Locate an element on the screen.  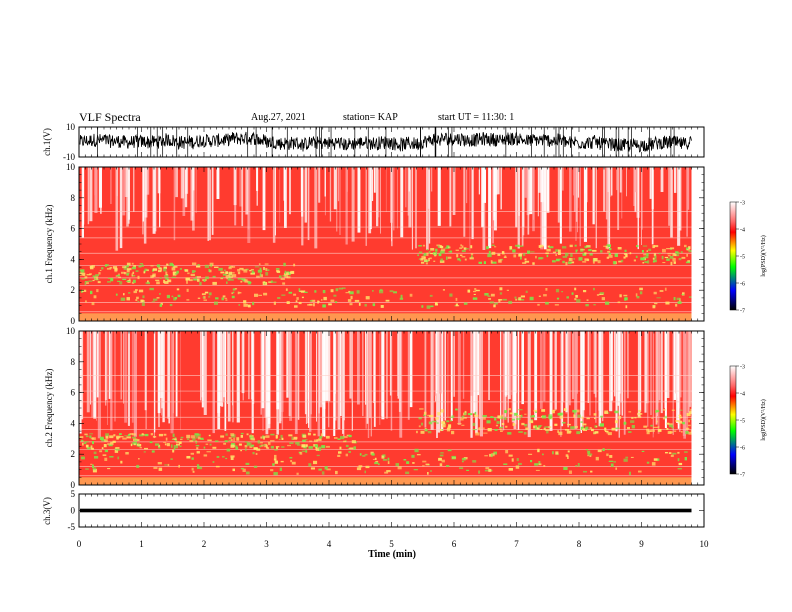
ch2-colorbar-label: log(PSD)(V²/Hz) is located at coordinates (763, 419).